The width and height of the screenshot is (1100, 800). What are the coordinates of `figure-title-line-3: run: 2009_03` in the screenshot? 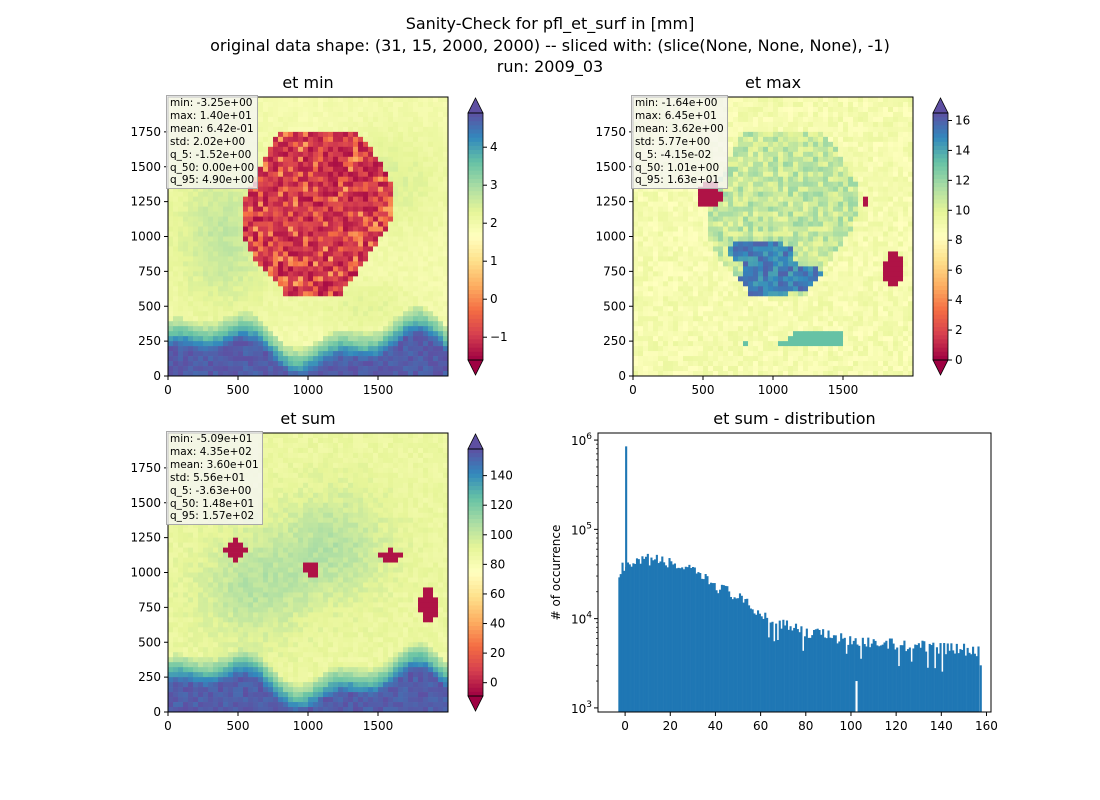 It's located at (550, 66).